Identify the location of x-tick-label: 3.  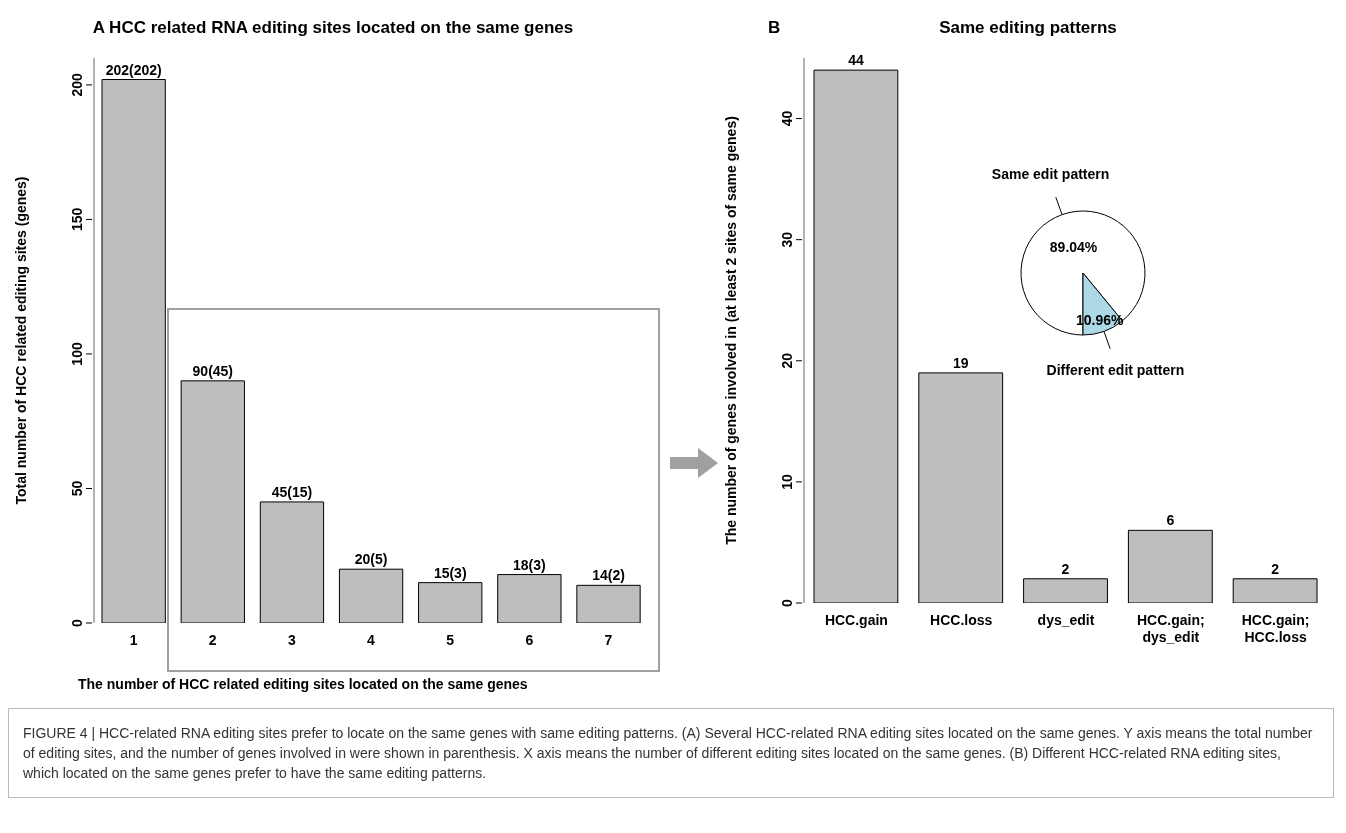
(291, 640).